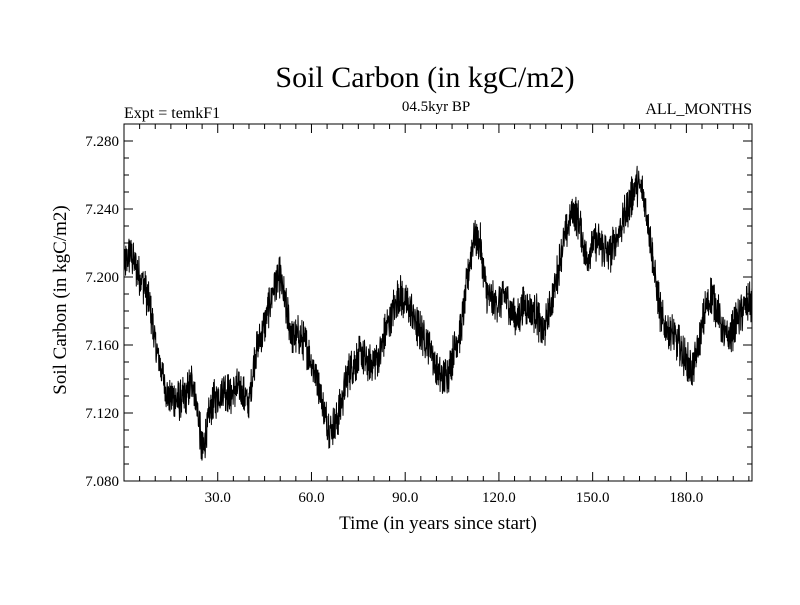 This screenshot has height=605, width=800. Describe the element at coordinates (698, 109) in the screenshot. I see `chart-right-label: ALL_MONTHS` at that location.